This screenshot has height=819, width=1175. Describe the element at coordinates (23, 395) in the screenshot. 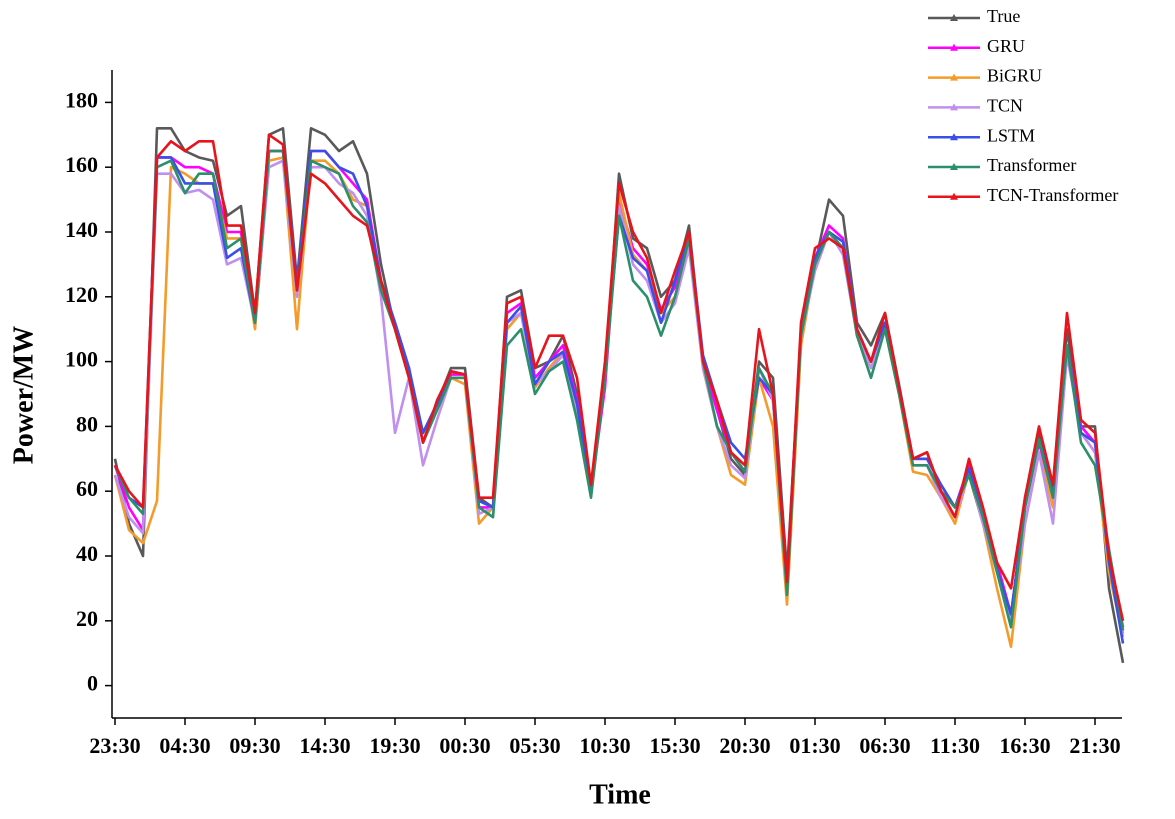

I see `y-axis-title: Power/MW` at that location.